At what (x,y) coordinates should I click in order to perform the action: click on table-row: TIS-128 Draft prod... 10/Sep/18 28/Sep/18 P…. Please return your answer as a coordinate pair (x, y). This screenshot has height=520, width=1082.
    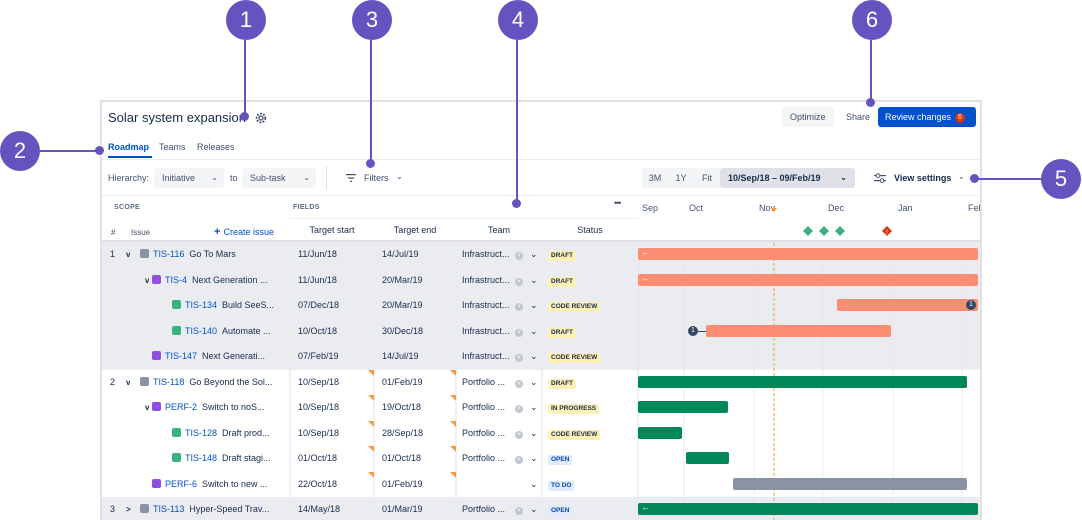
    Looking at the image, I should click on (370, 434).